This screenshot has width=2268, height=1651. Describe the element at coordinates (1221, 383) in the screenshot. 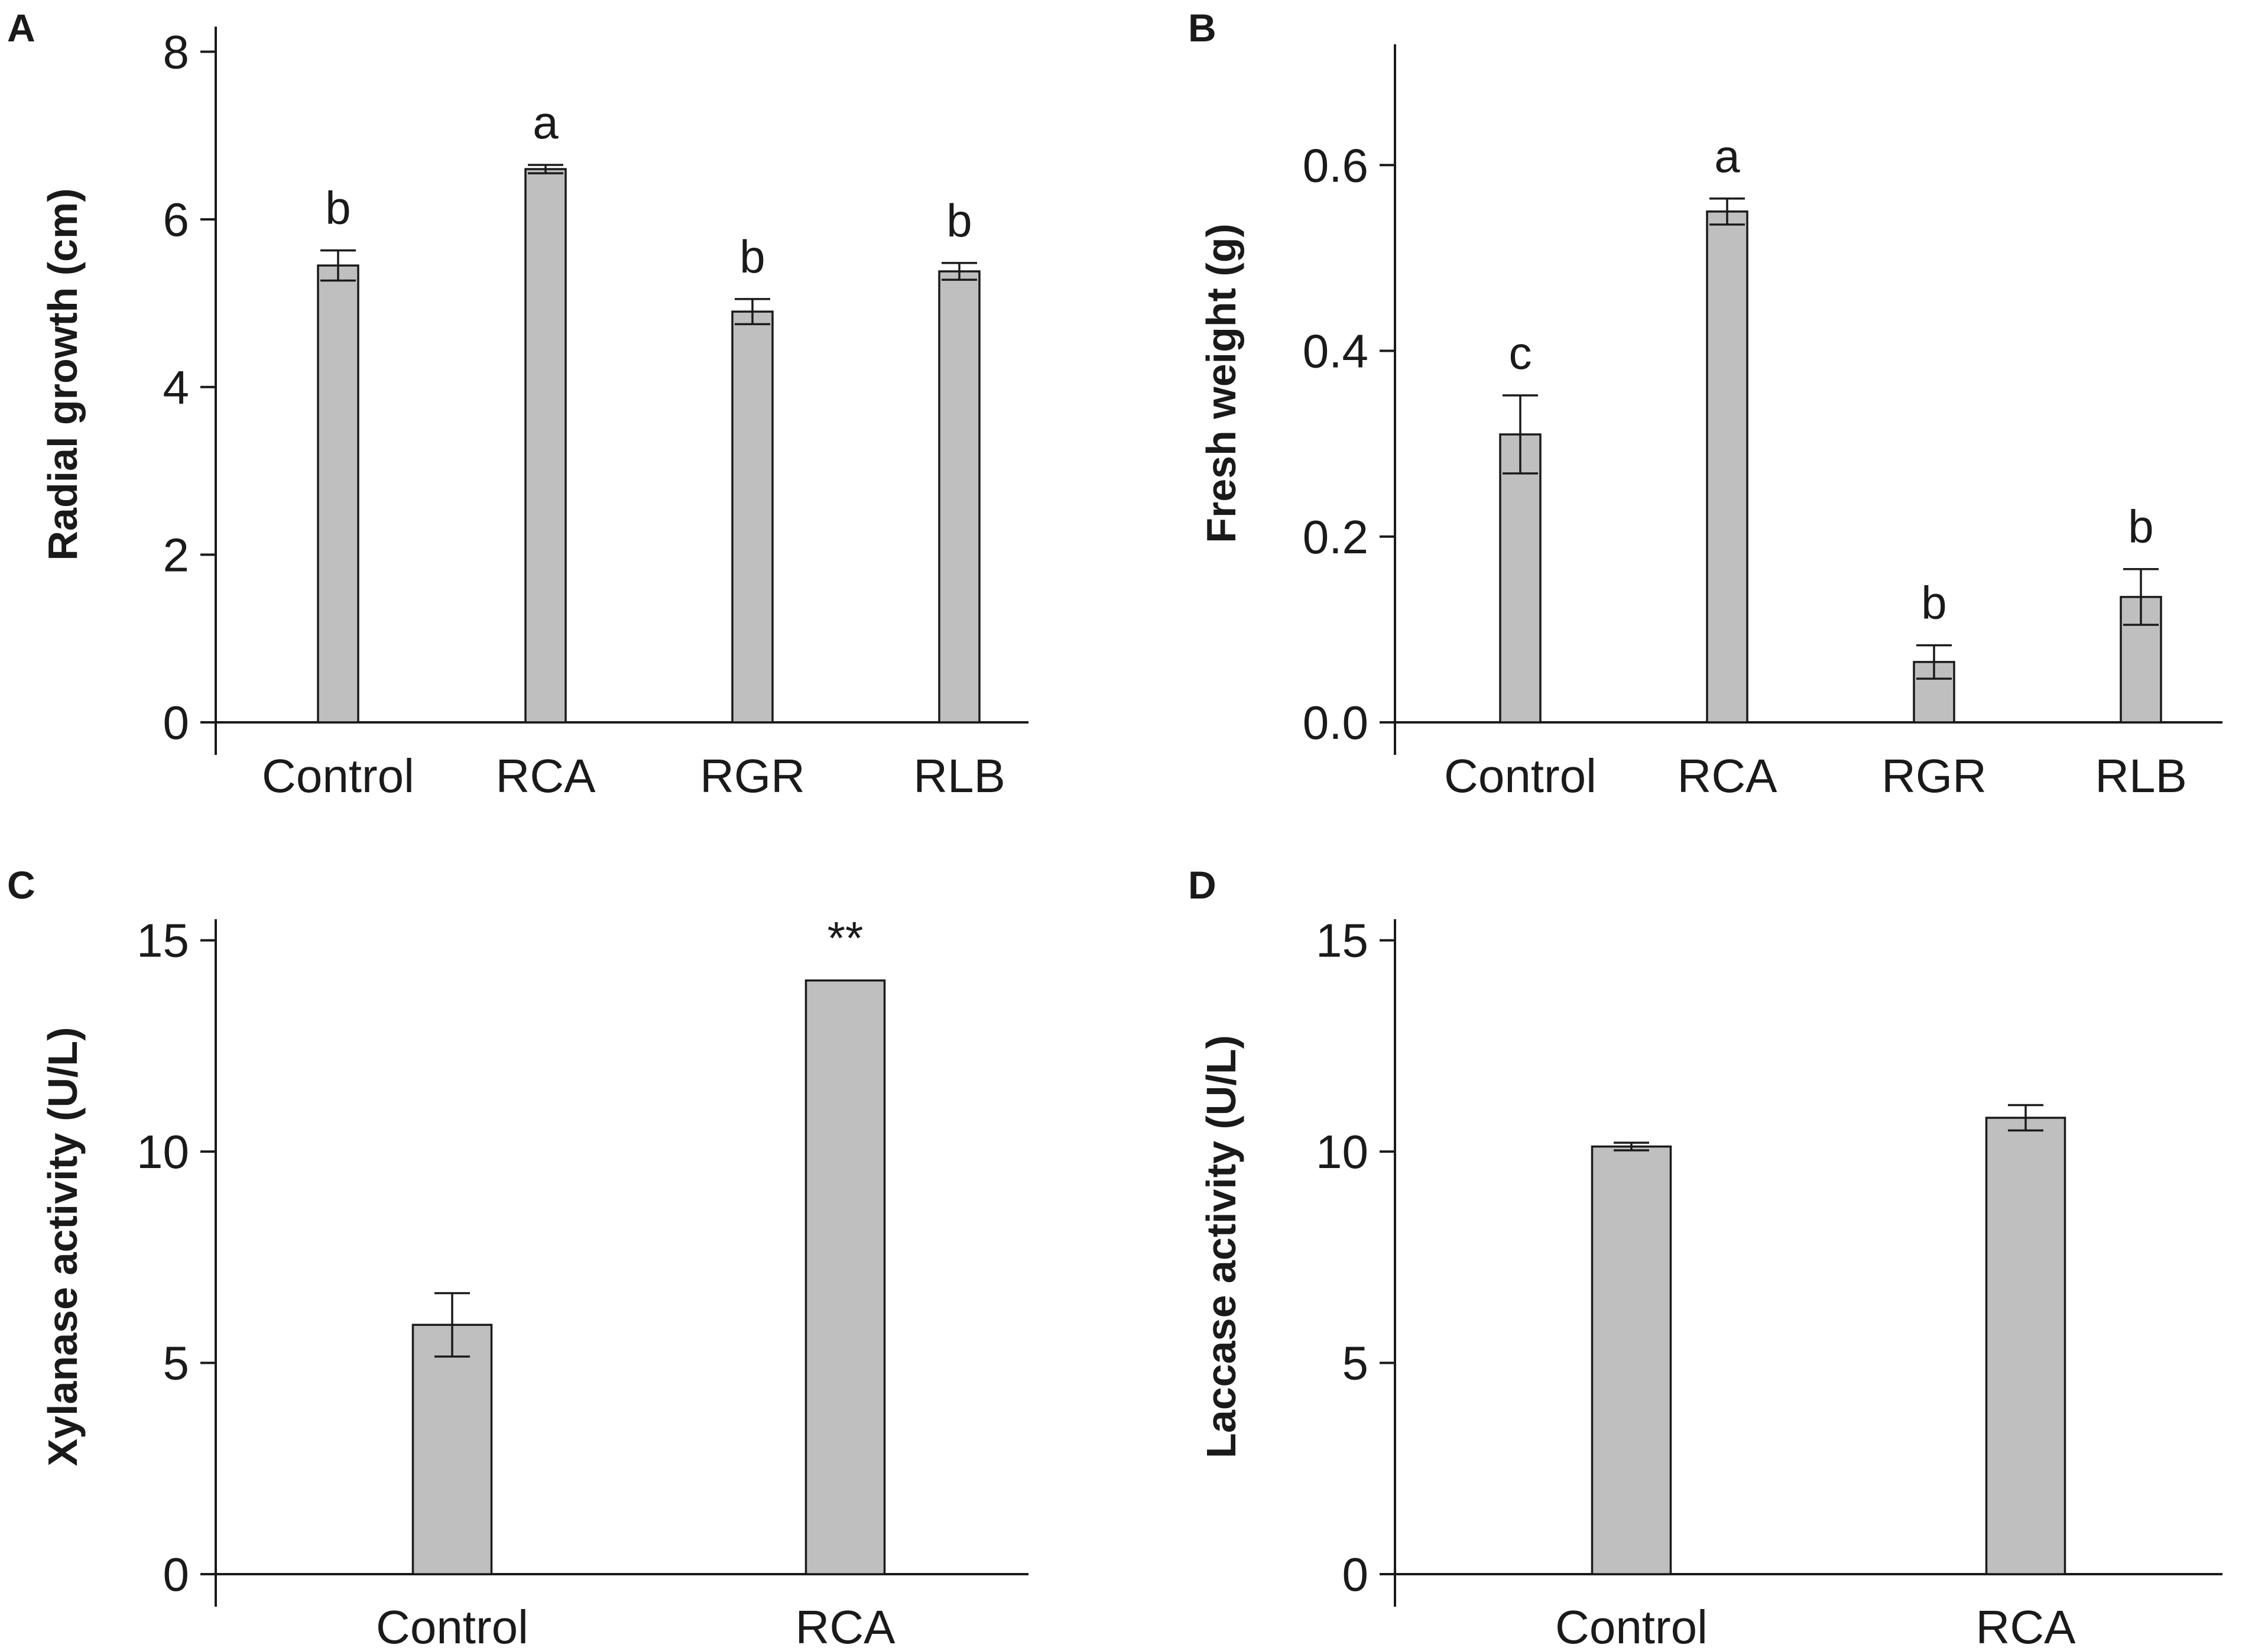

I see `y-axis-title: Fresh weight (g)` at that location.